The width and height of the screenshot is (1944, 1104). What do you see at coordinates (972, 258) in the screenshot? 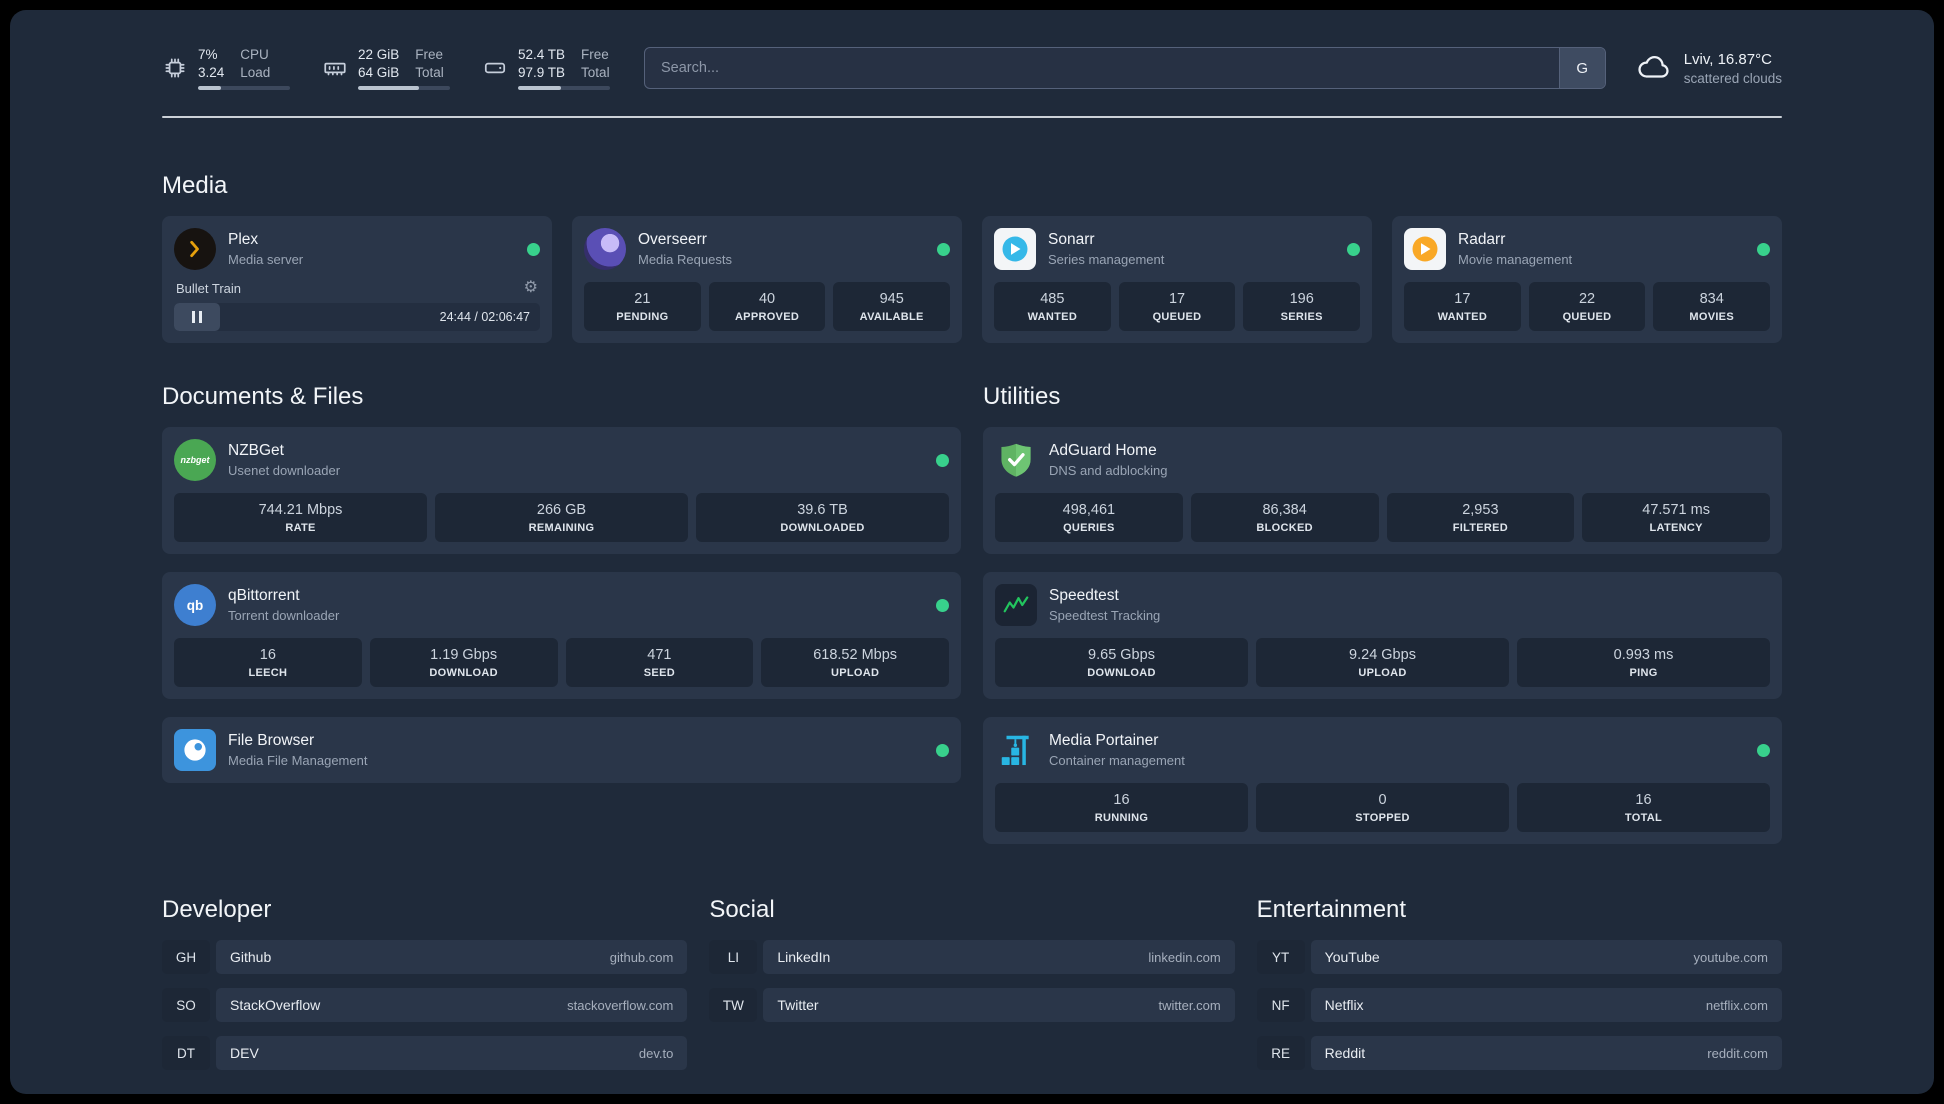
I see `section-media: Media Plex Media server` at bounding box center [972, 258].